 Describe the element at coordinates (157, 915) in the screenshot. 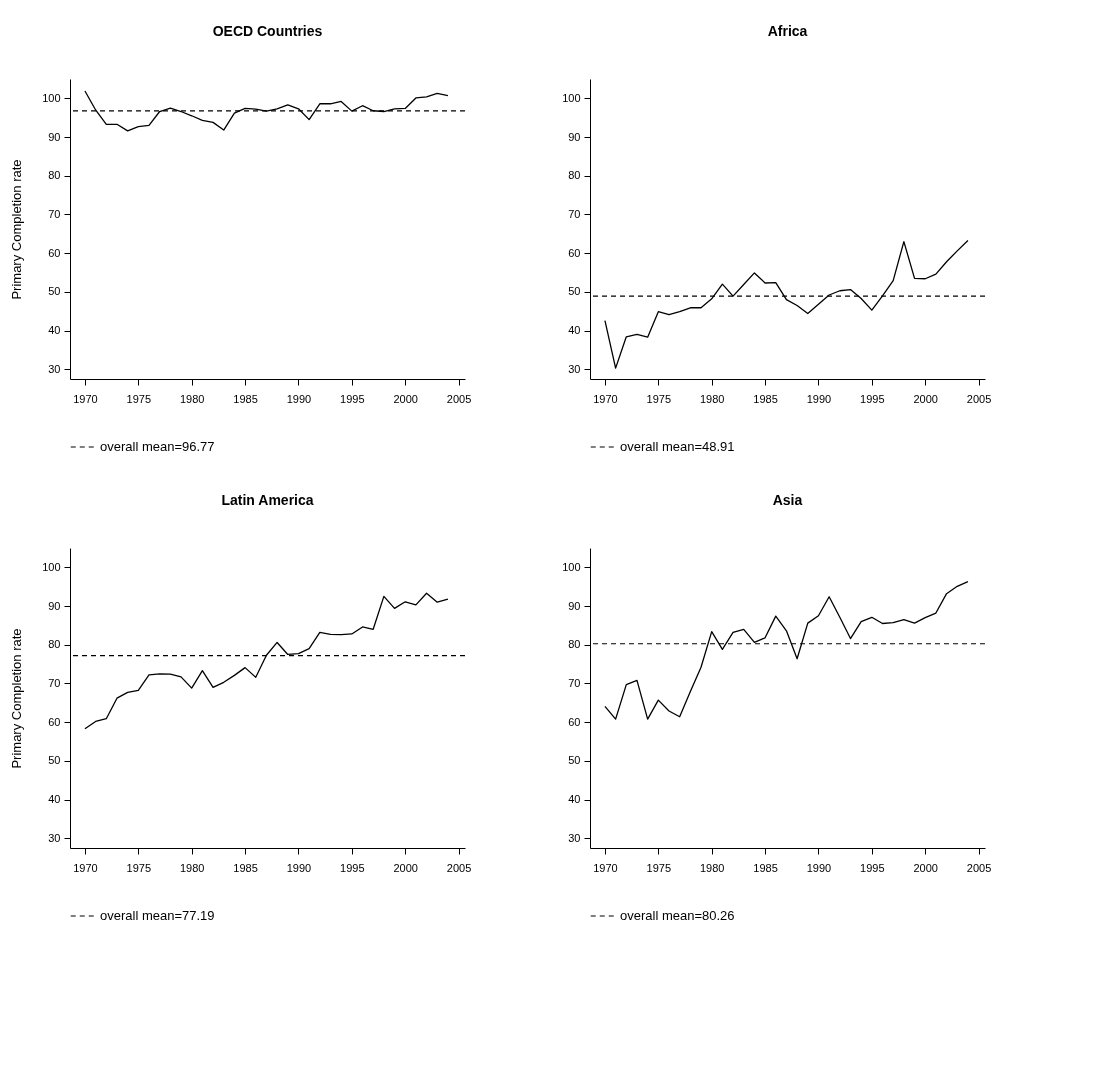

I see `legend-label: overall mean=77.19` at that location.